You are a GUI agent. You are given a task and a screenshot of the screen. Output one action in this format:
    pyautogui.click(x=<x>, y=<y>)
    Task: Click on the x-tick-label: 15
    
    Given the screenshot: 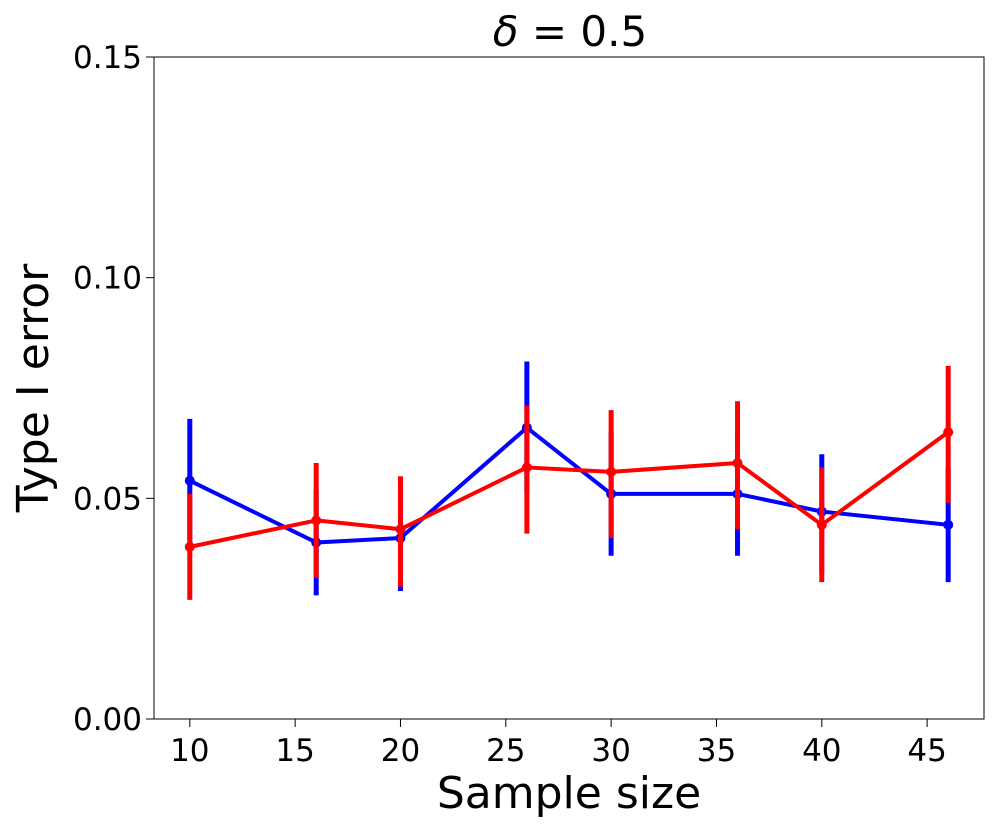 What is the action you would take?
    pyautogui.click(x=294, y=751)
    